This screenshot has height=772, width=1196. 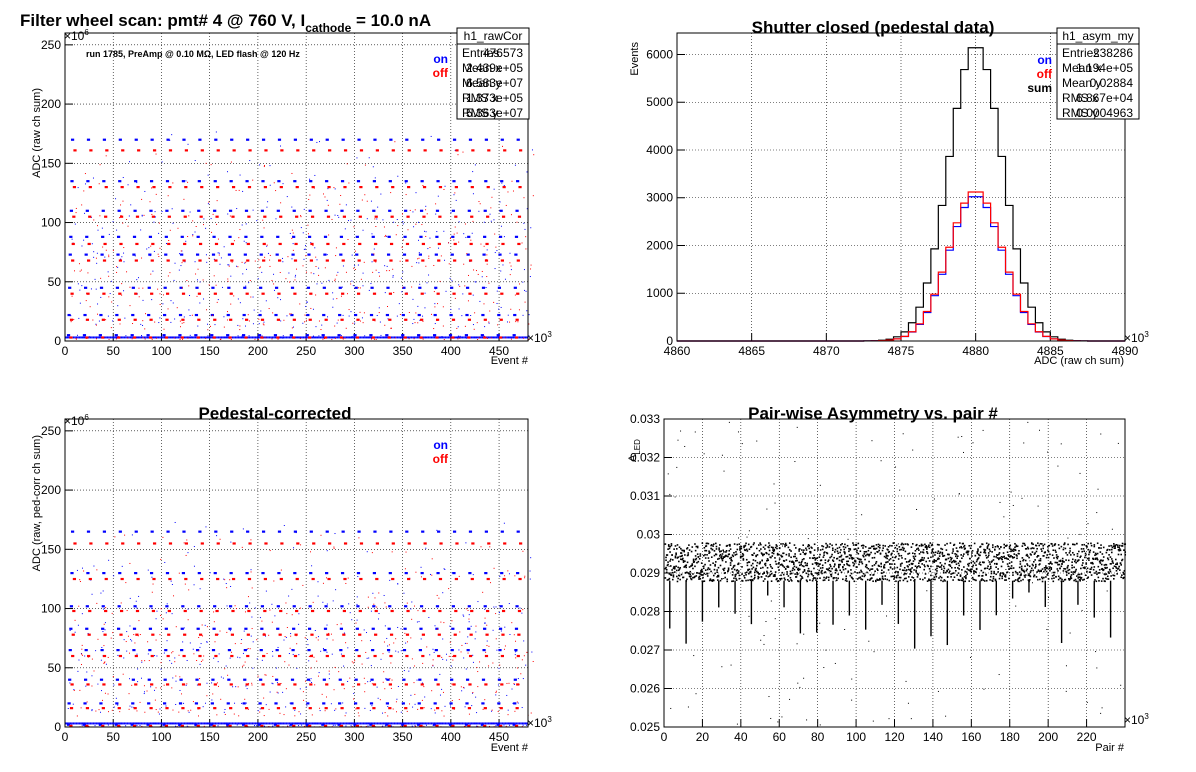 I want to click on ped-ylabel: Events, so click(x=635, y=59).